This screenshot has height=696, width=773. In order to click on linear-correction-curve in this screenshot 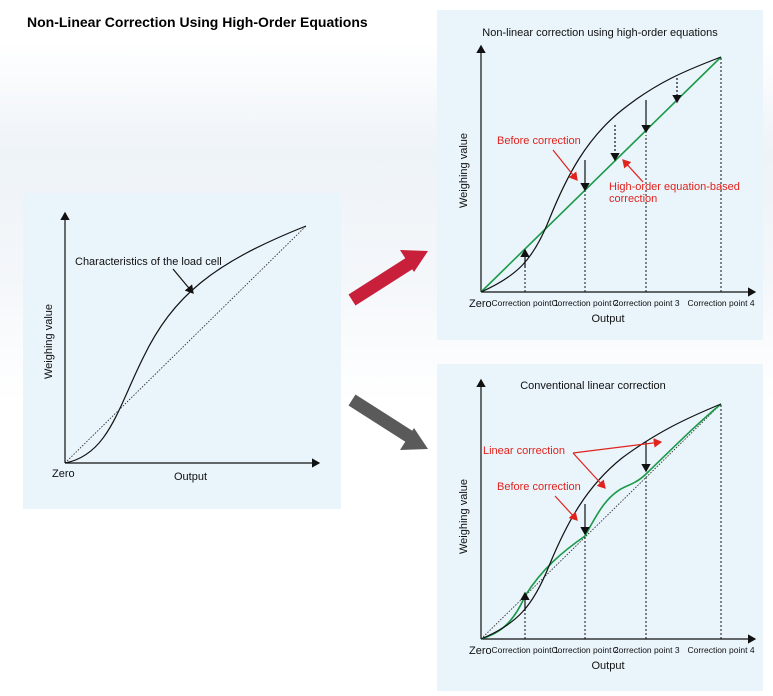, I will do `click(601, 521)`.